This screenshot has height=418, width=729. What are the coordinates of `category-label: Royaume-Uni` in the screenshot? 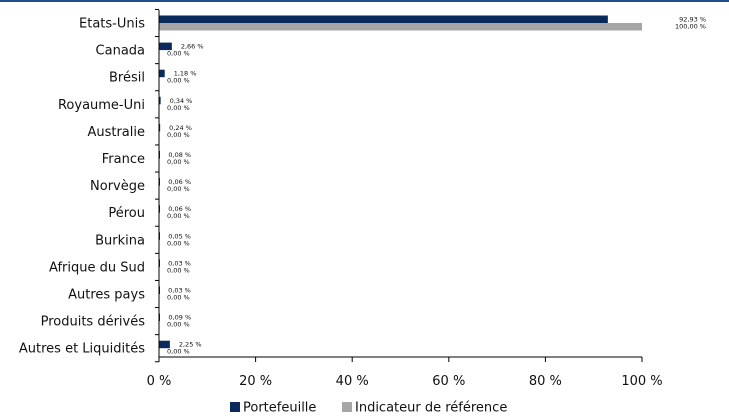 It's located at (101, 105).